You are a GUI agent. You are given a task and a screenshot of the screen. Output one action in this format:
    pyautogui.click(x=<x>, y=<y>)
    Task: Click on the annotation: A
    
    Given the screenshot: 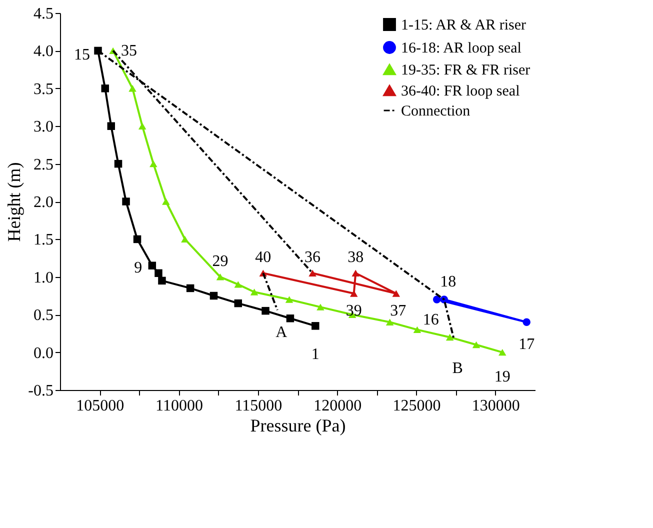 What is the action you would take?
    pyautogui.click(x=282, y=333)
    